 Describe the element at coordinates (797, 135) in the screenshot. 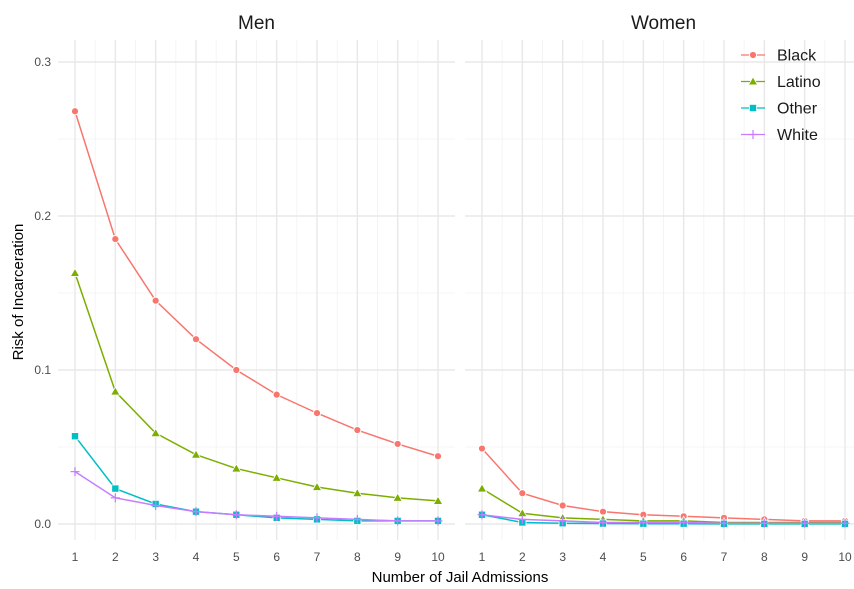

I see `legend-label: White` at that location.